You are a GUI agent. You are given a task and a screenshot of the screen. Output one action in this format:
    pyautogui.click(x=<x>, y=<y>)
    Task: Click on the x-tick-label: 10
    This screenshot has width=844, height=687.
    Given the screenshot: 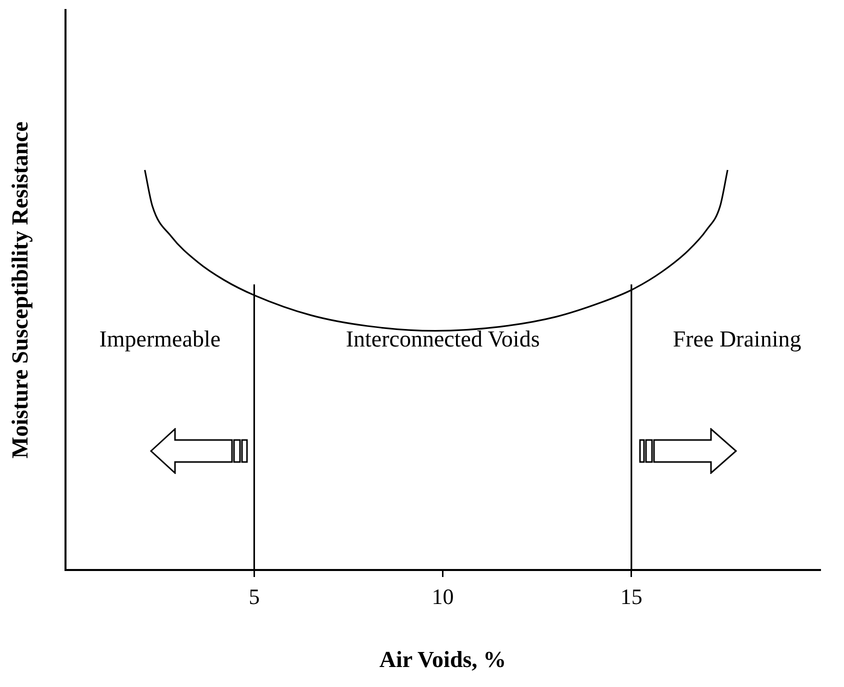 What is the action you would take?
    pyautogui.click(x=443, y=596)
    